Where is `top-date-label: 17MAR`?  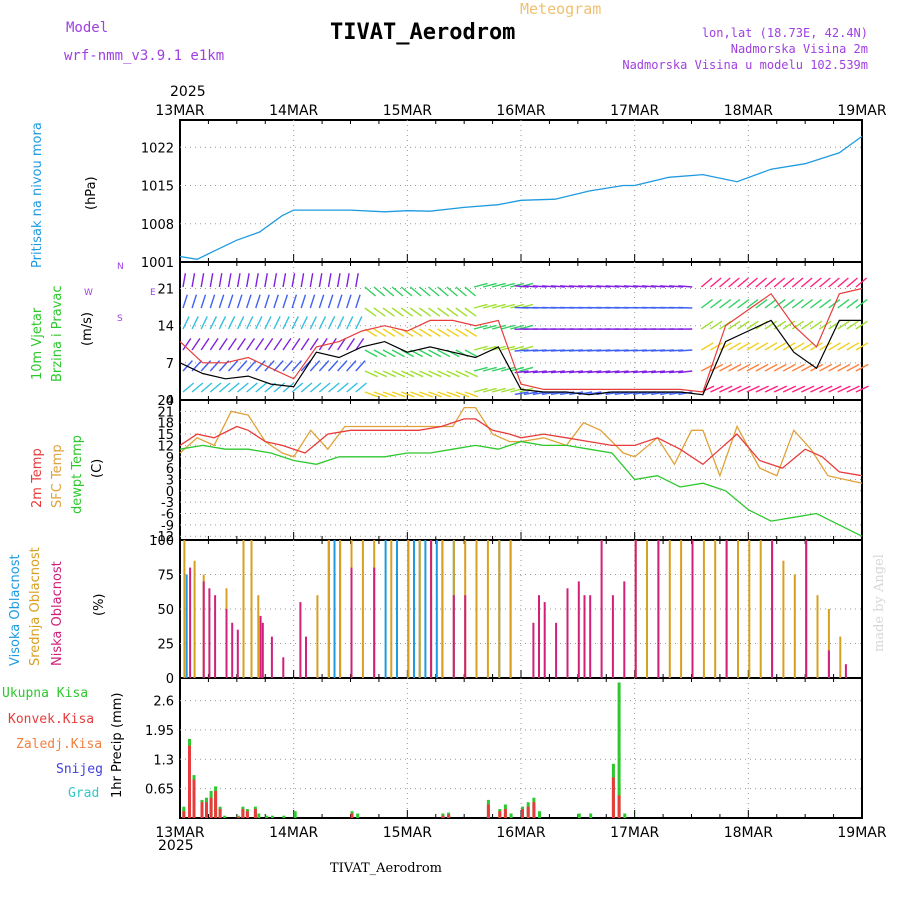 top-date-label: 17MAR is located at coordinates (634, 111).